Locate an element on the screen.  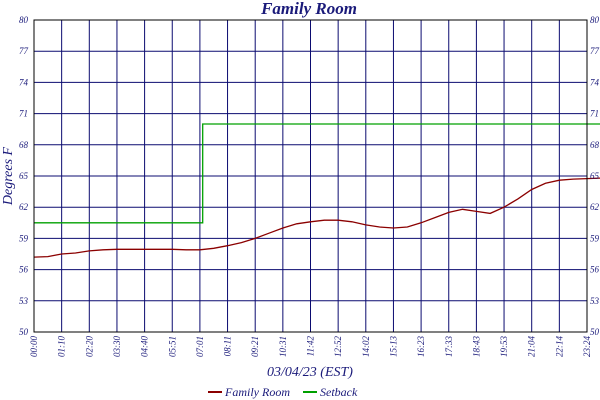
y-tick-label: 80 is located at coordinates (24, 20).